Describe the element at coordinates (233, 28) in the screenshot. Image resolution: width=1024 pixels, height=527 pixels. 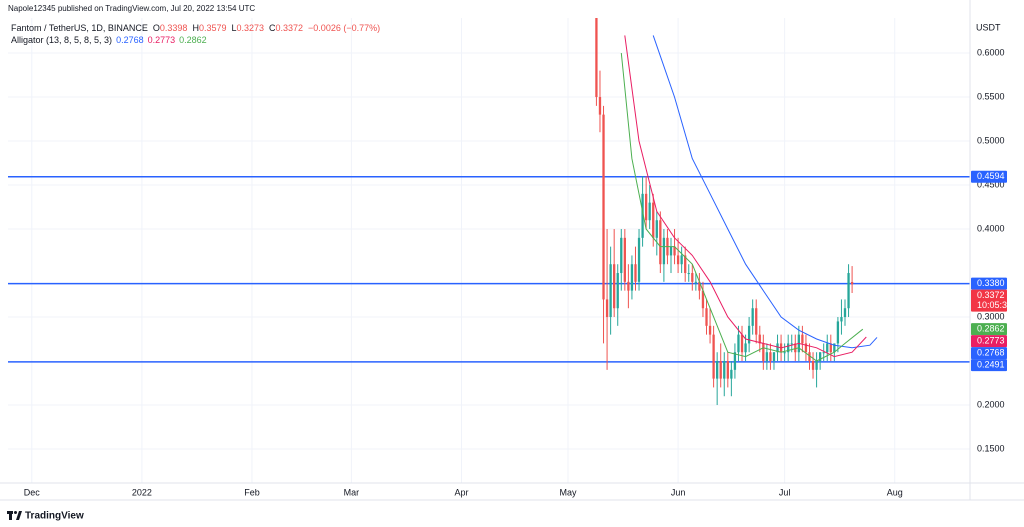
I see `ohlc-key: L` at that location.